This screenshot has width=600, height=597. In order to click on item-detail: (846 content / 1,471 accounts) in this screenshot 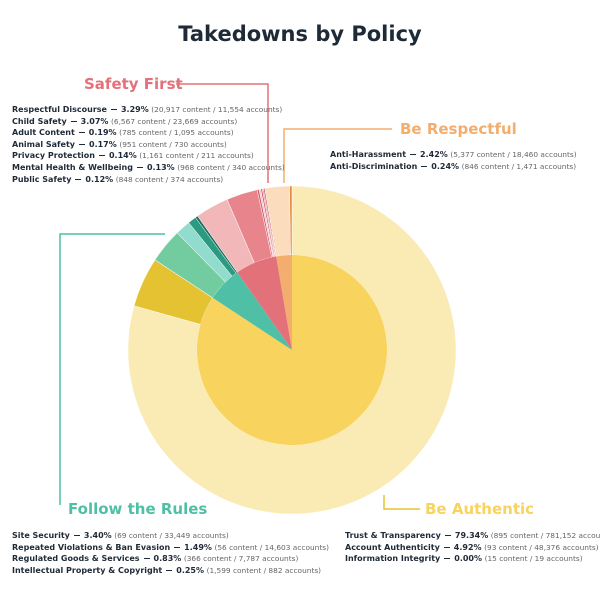, I will do `click(519, 166)`.